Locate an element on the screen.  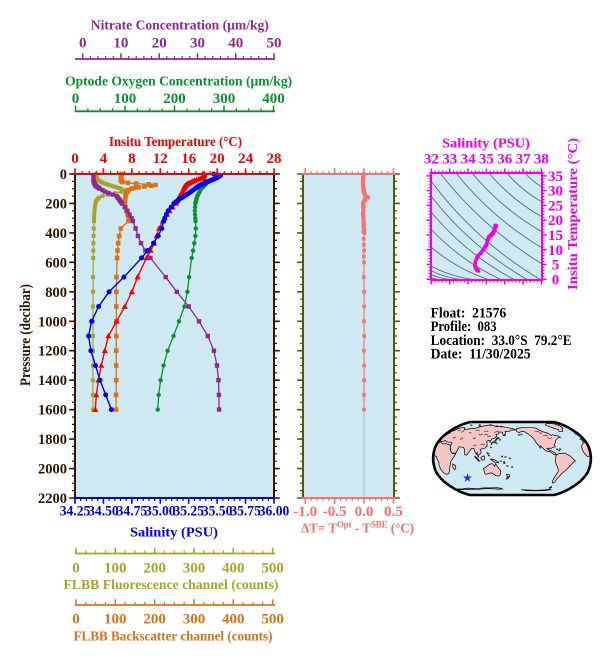
svg-text: 2200 is located at coordinates (52, 499).